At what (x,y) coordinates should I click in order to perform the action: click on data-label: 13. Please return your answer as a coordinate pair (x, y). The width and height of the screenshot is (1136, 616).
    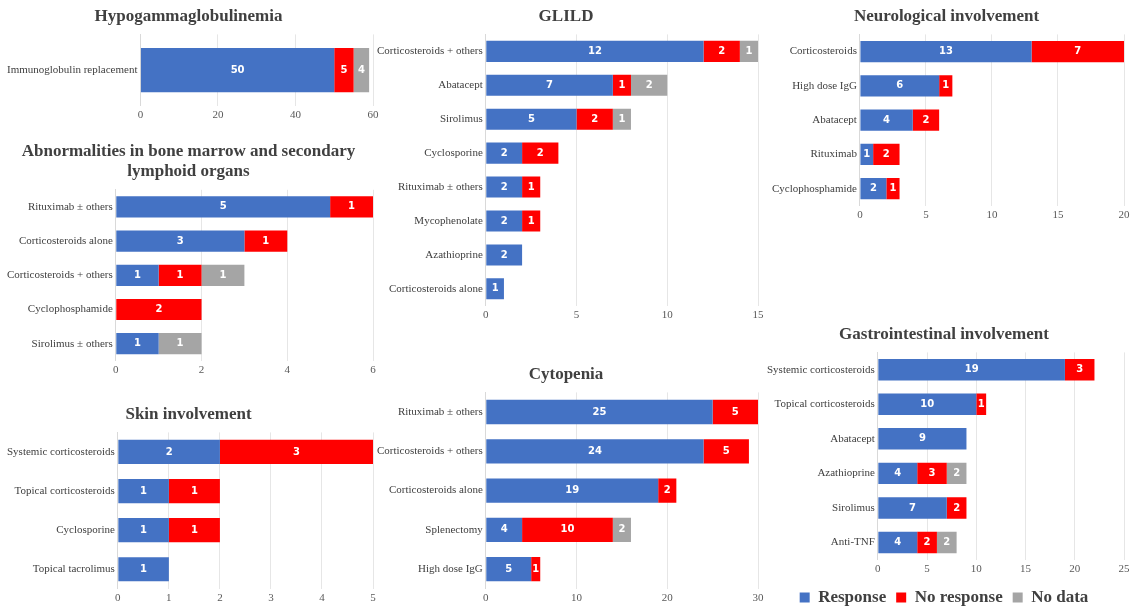
    Looking at the image, I should click on (946, 51).